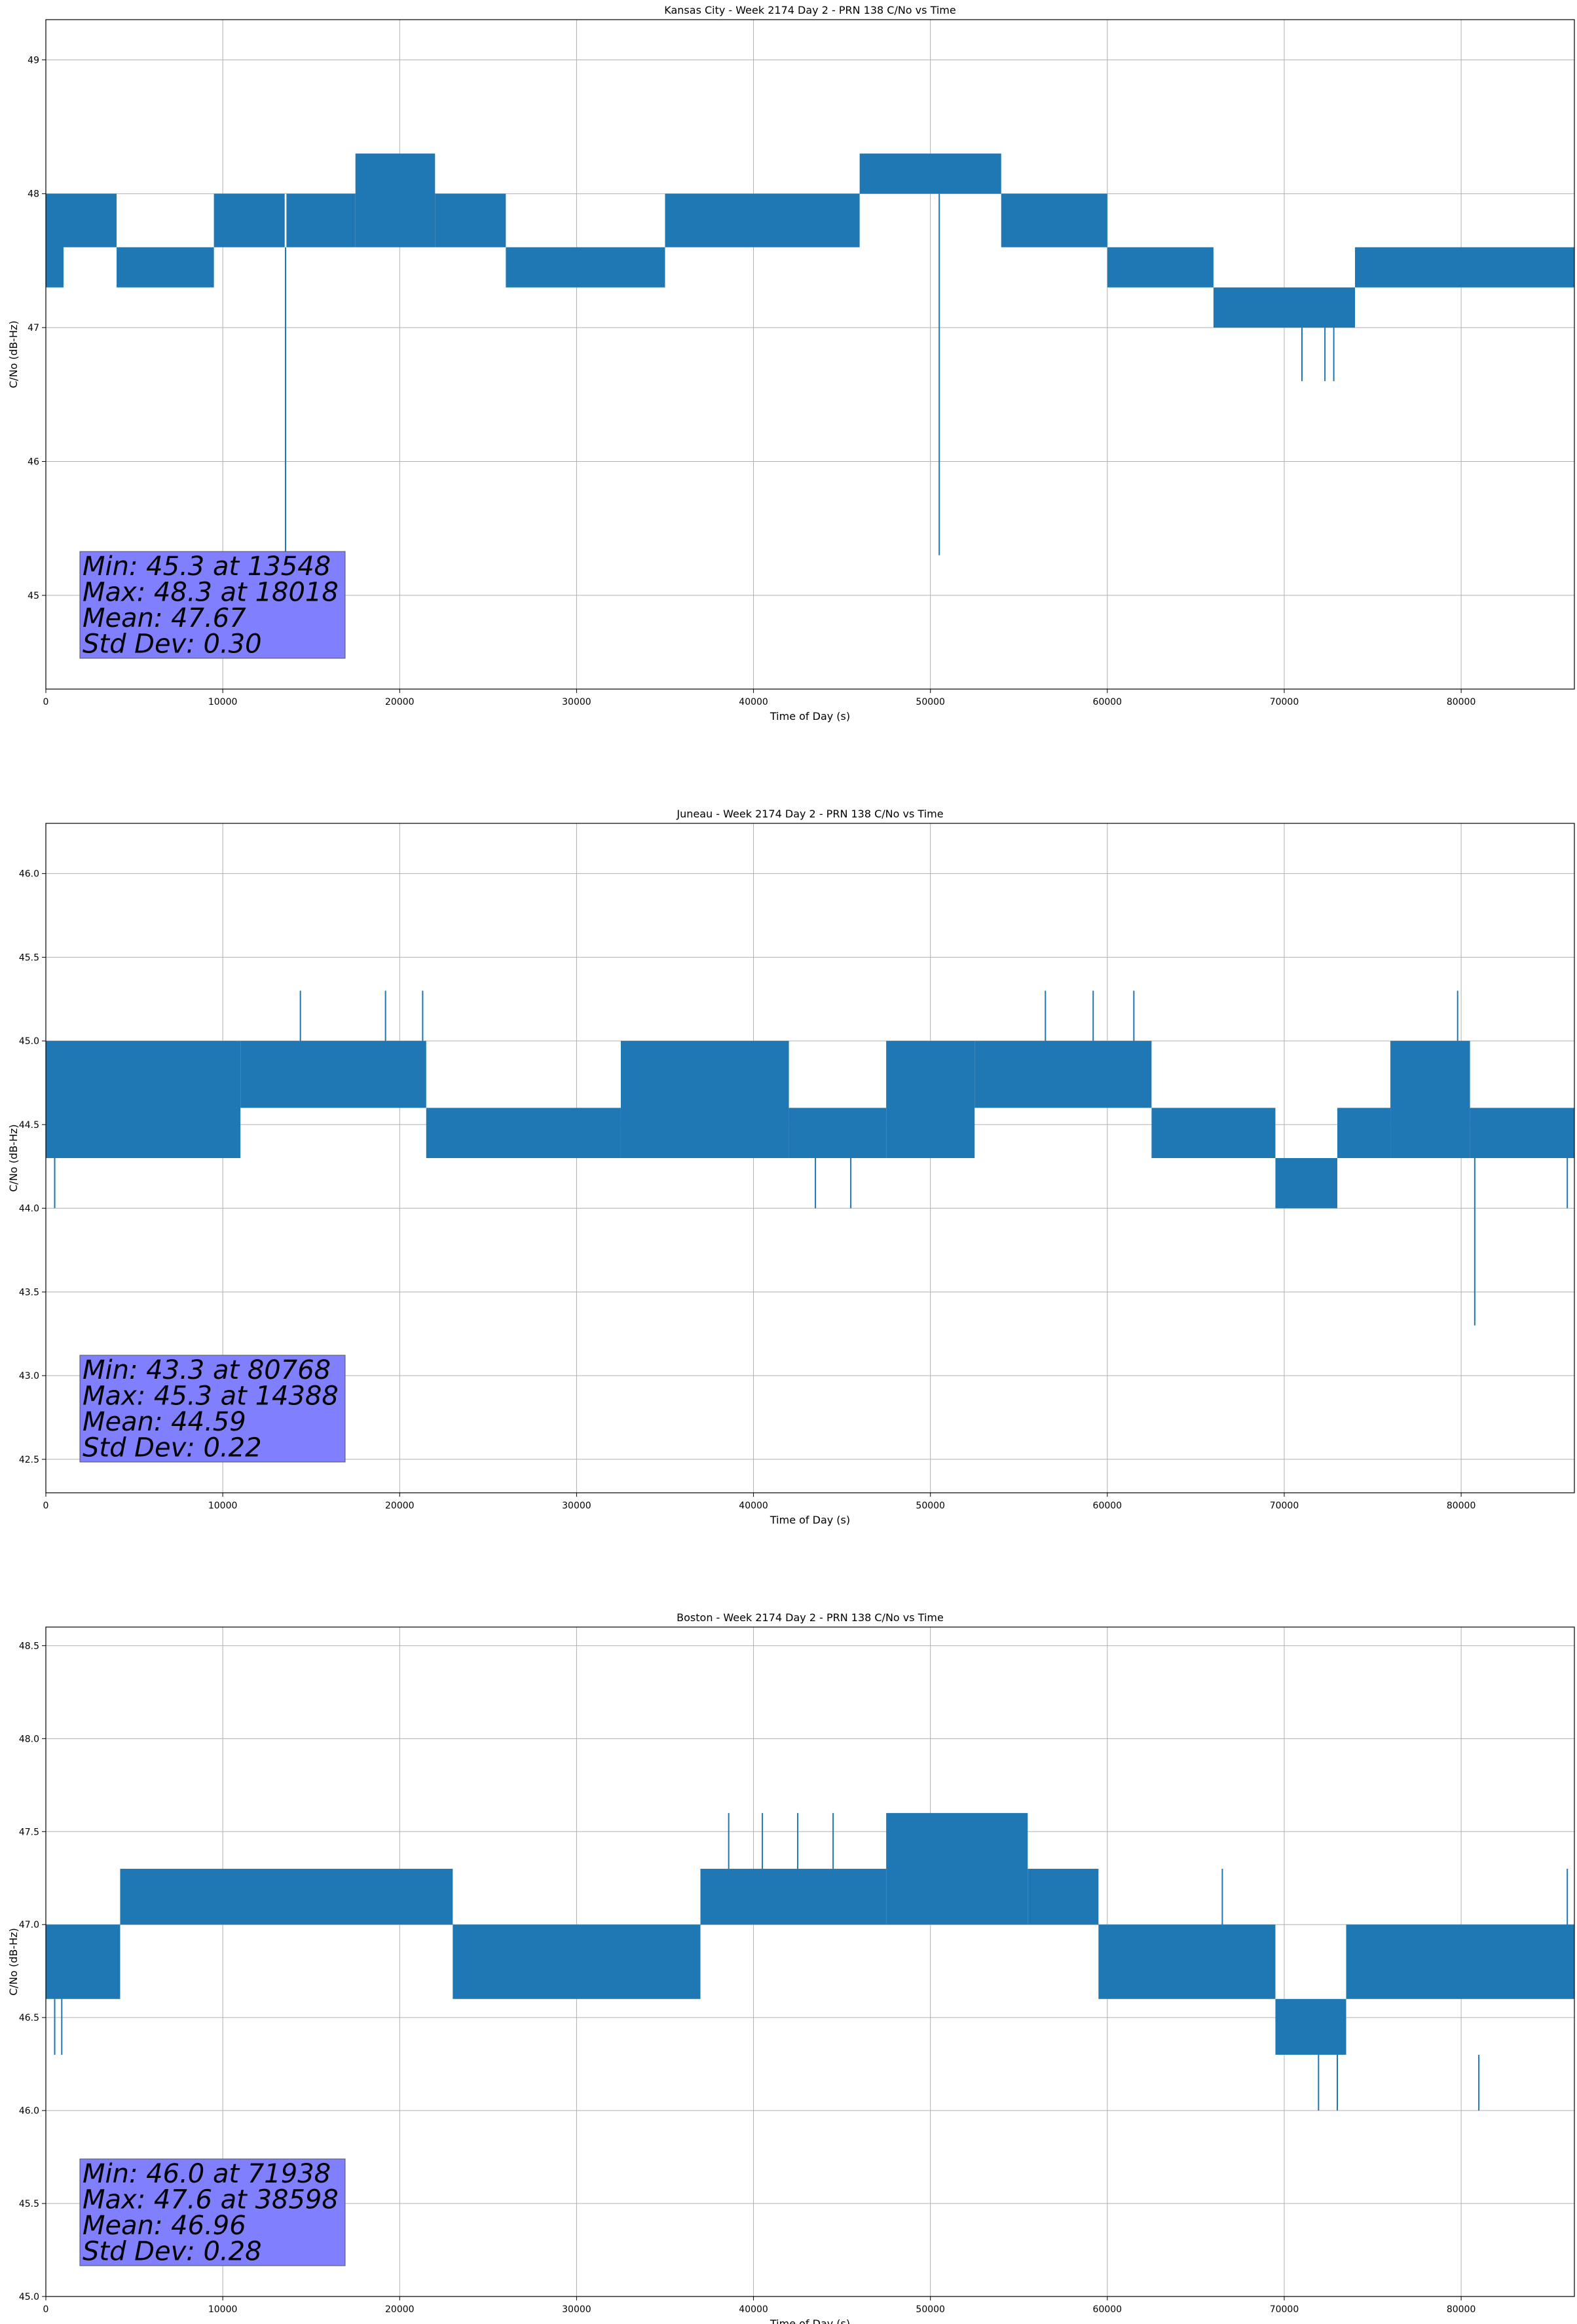 The image size is (1577, 2324). Describe the element at coordinates (207, 2174) in the screenshot. I see `stats-line: Min: 46.0 at 71938` at that location.